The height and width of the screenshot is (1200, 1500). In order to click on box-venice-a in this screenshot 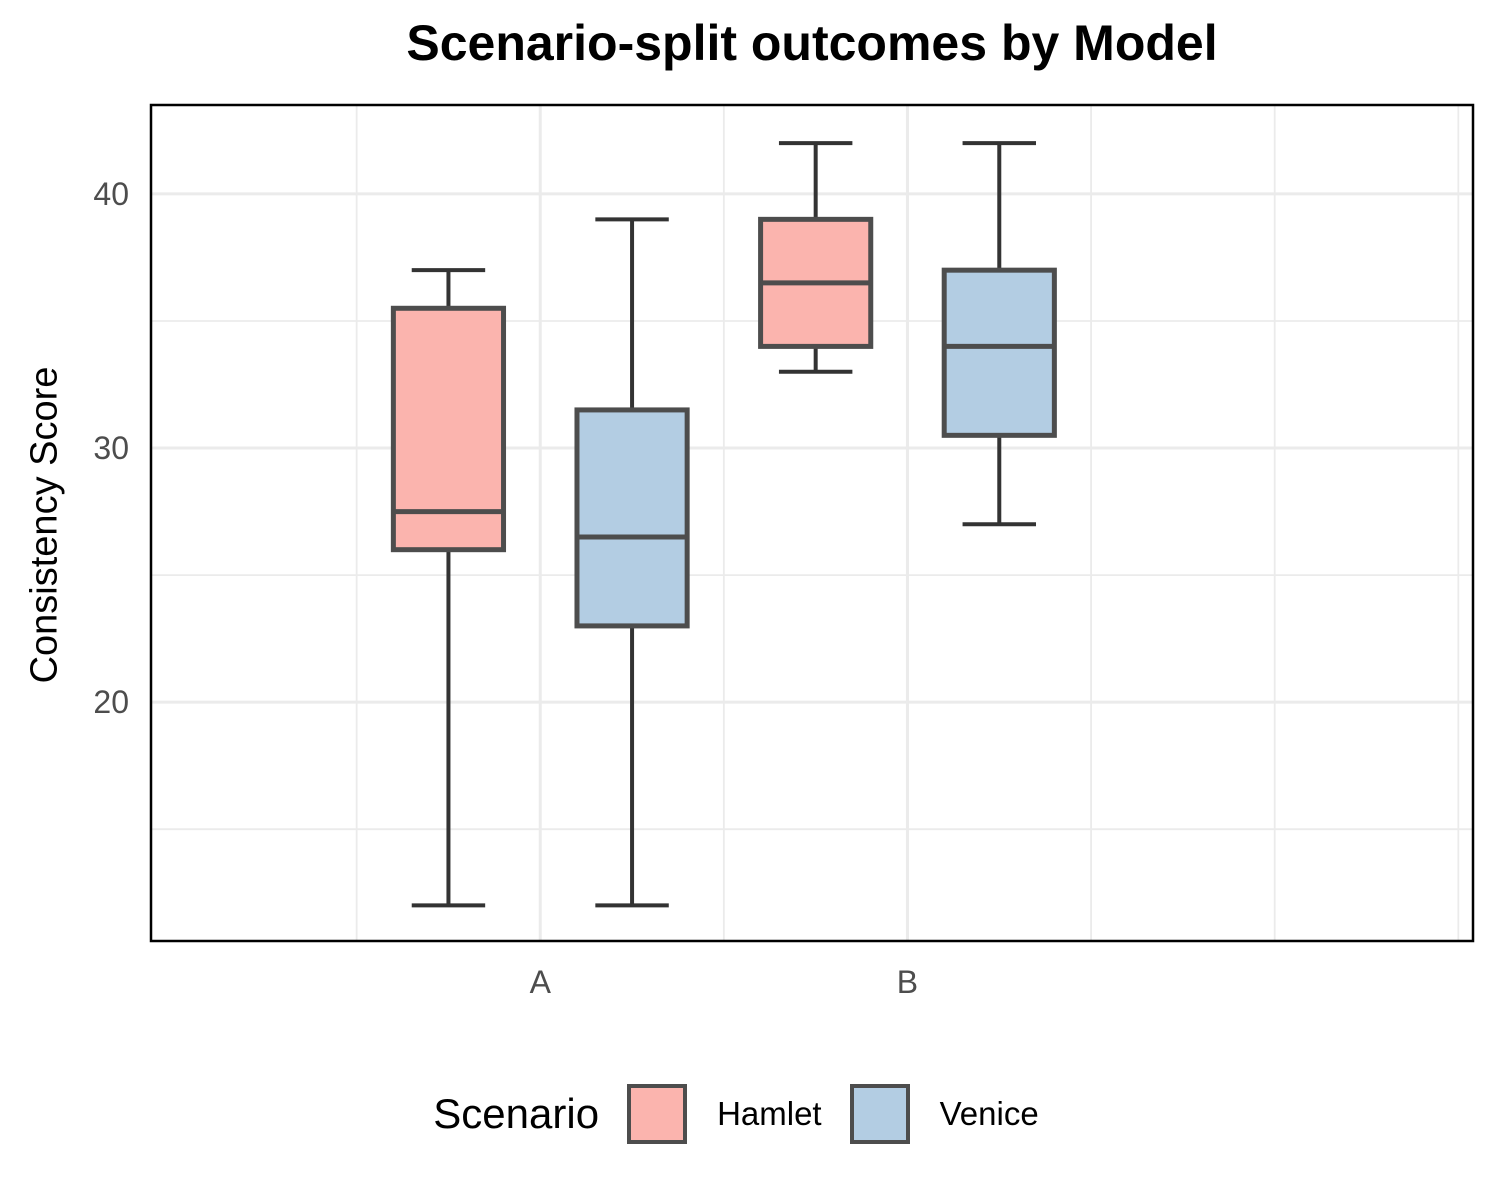, I will do `click(632, 562)`.